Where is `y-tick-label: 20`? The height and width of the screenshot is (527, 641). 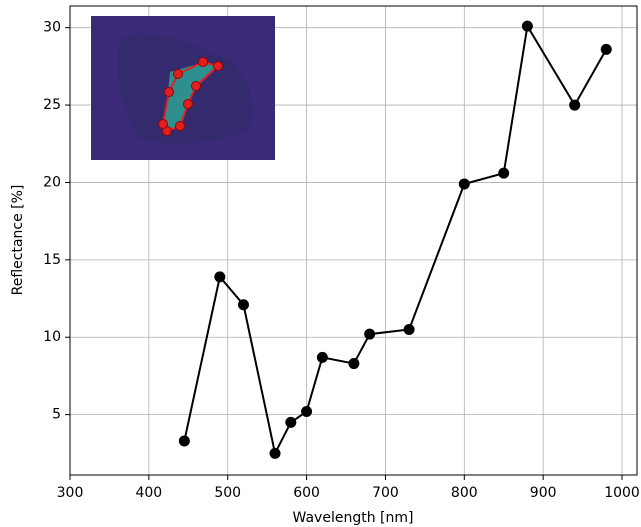 y-tick-label: 20 is located at coordinates (52, 182).